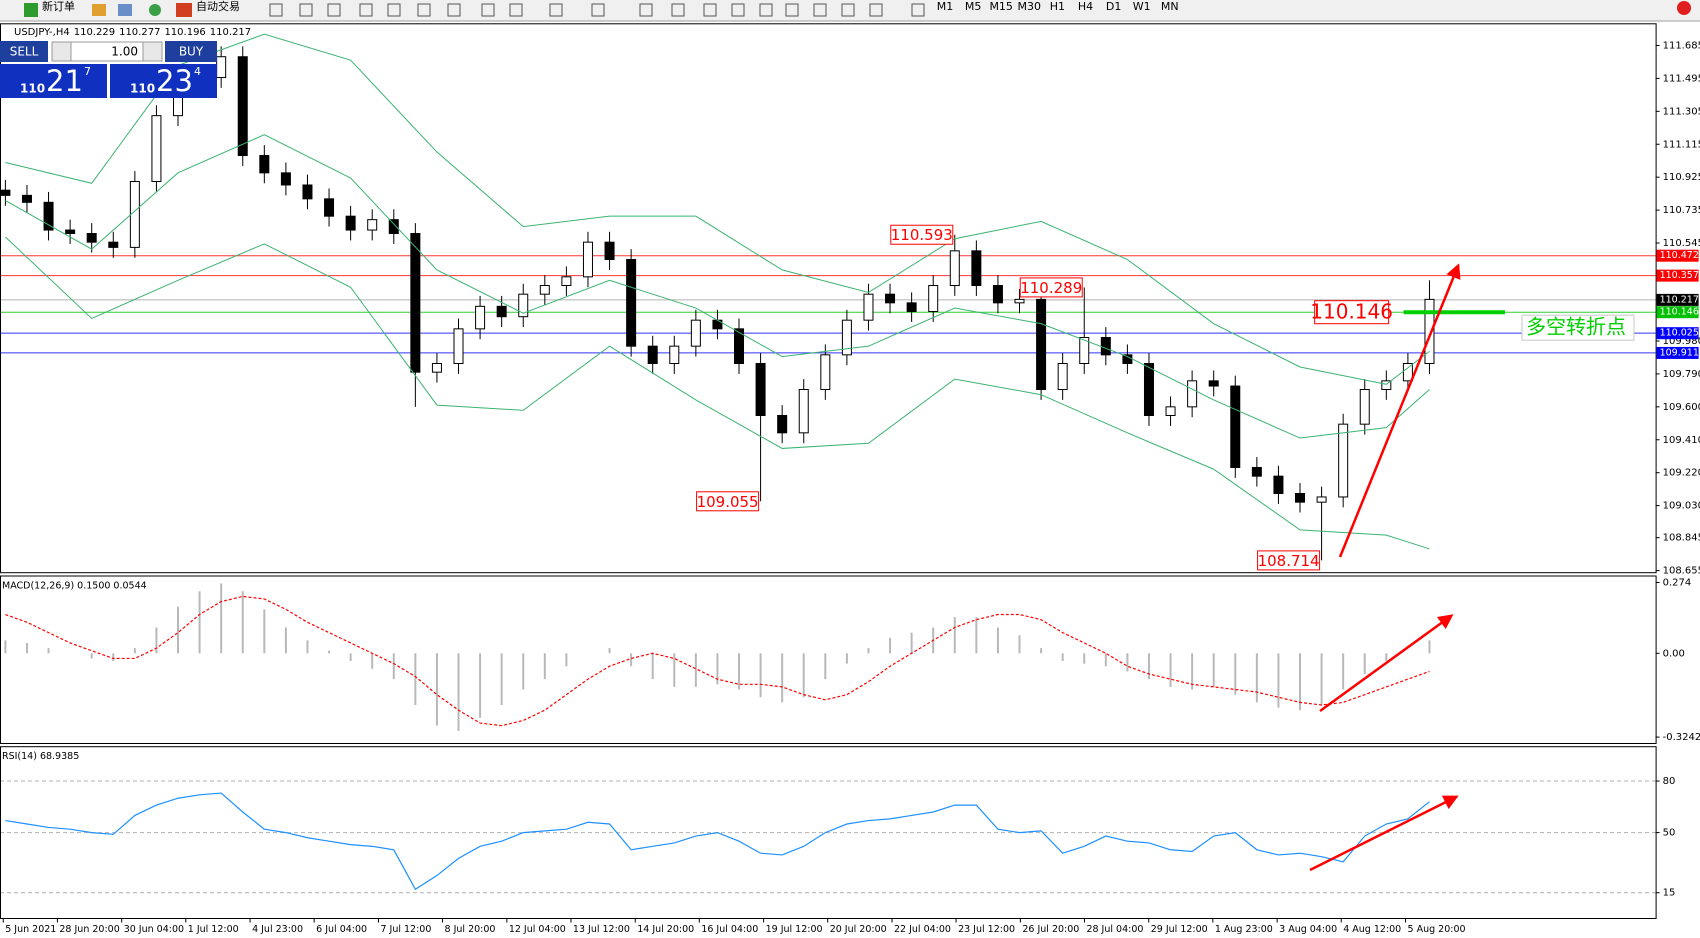  I want to click on indicator-title: MACD(12,26,9) 0.1500 0.0544, so click(74, 586).